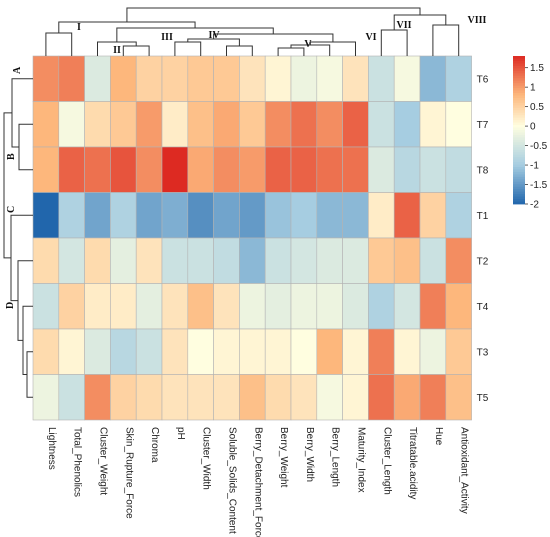 Image resolution: width=550 pixels, height=537 pixels. What do you see at coordinates (458, 78) in the screenshot?
I see `heatmap-cell-T6-Antioxidant_Activity` at bounding box center [458, 78].